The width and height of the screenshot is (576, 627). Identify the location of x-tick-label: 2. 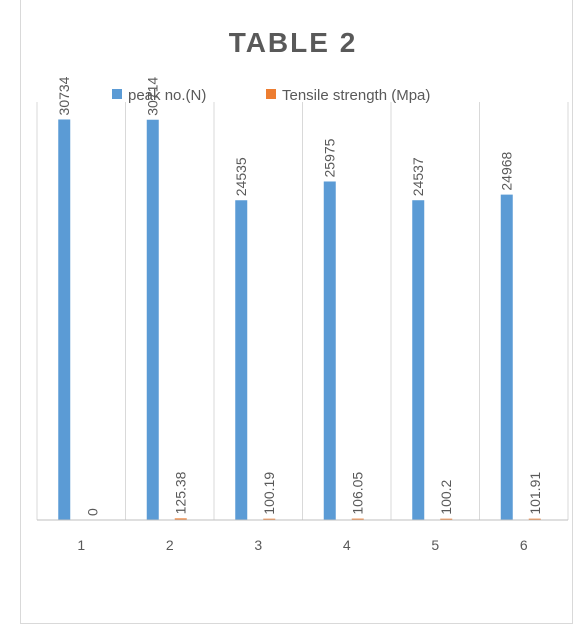
(170, 545).